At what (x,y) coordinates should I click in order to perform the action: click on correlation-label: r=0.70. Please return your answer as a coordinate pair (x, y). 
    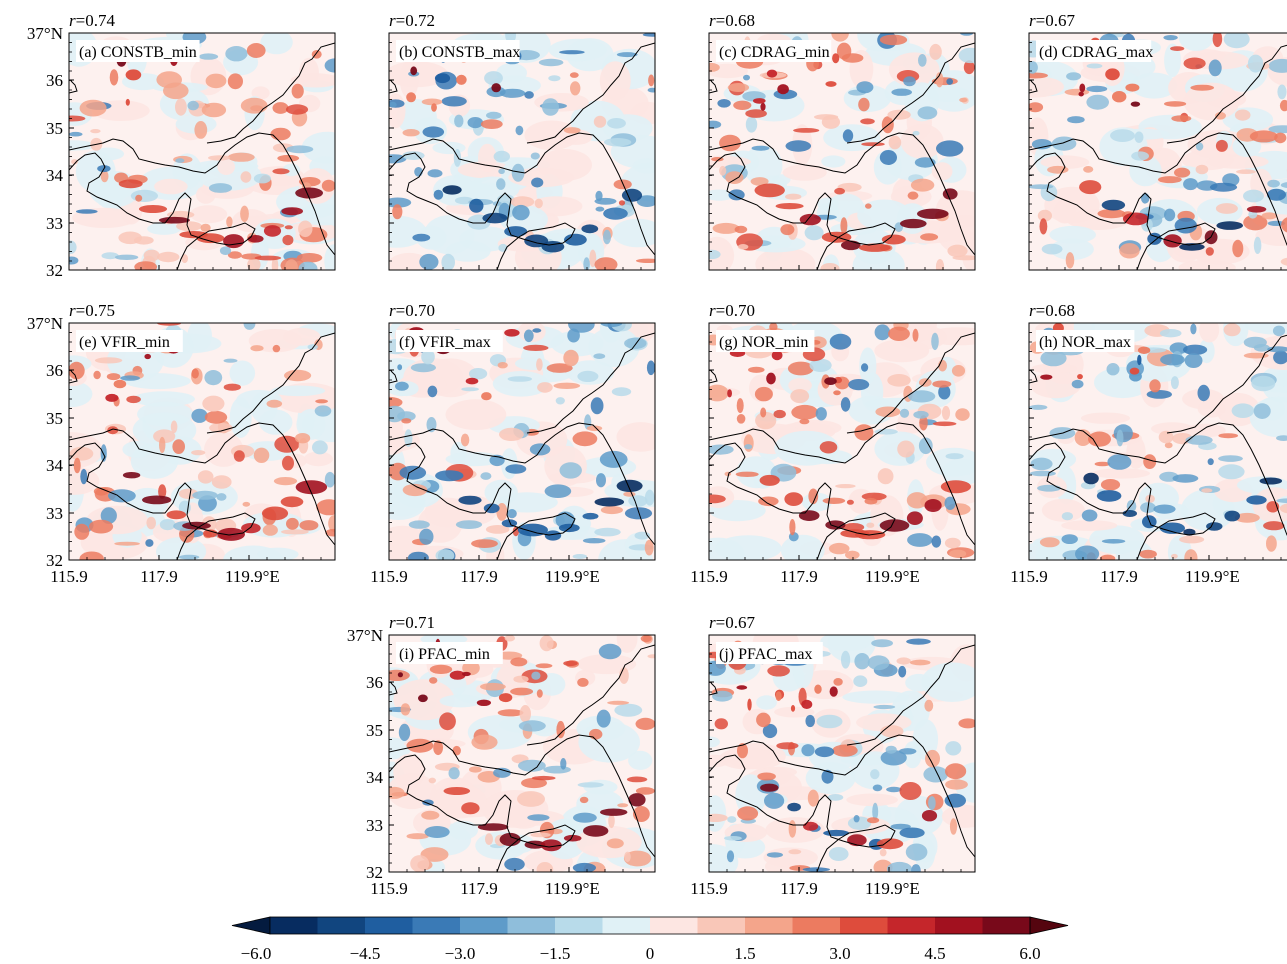
    Looking at the image, I should click on (732, 310).